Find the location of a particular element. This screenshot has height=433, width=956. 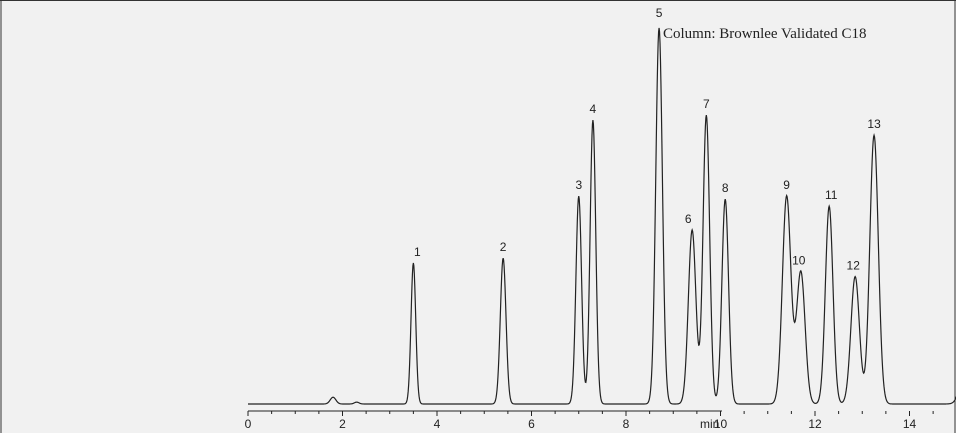

peak-label-13: 13 is located at coordinates (874, 124).